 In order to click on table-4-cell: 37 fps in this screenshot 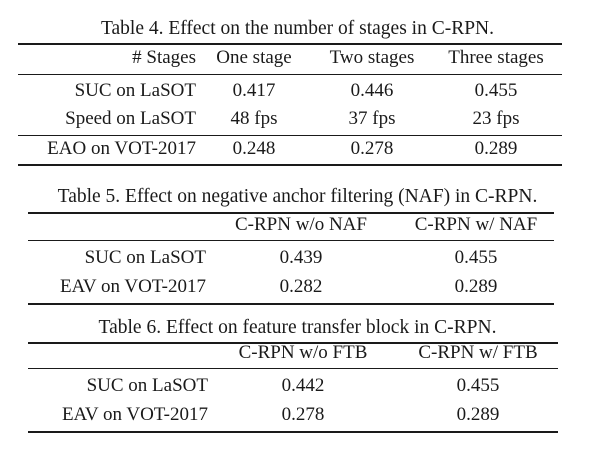, I will do `click(372, 118)`.